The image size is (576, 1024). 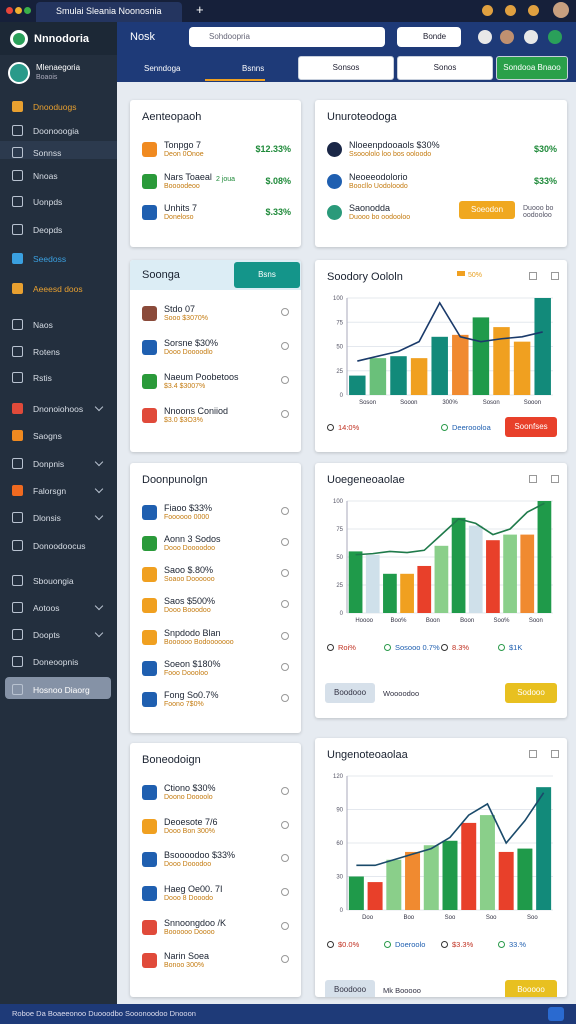 What do you see at coordinates (273, 149) in the screenshot?
I see `row-value: $12.33%` at bounding box center [273, 149].